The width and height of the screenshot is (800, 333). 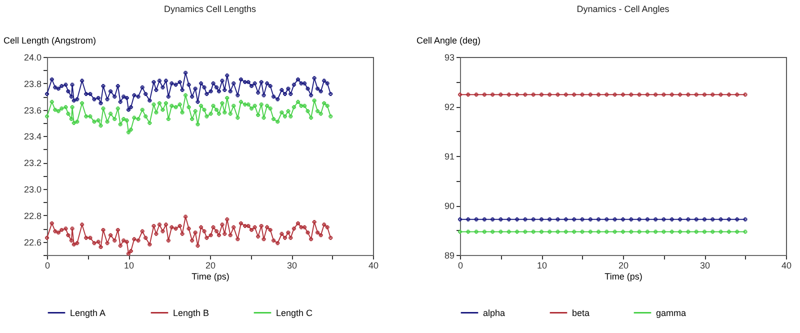 What do you see at coordinates (33, 215) in the screenshot?
I see `y-tick-label: 22.8` at bounding box center [33, 215].